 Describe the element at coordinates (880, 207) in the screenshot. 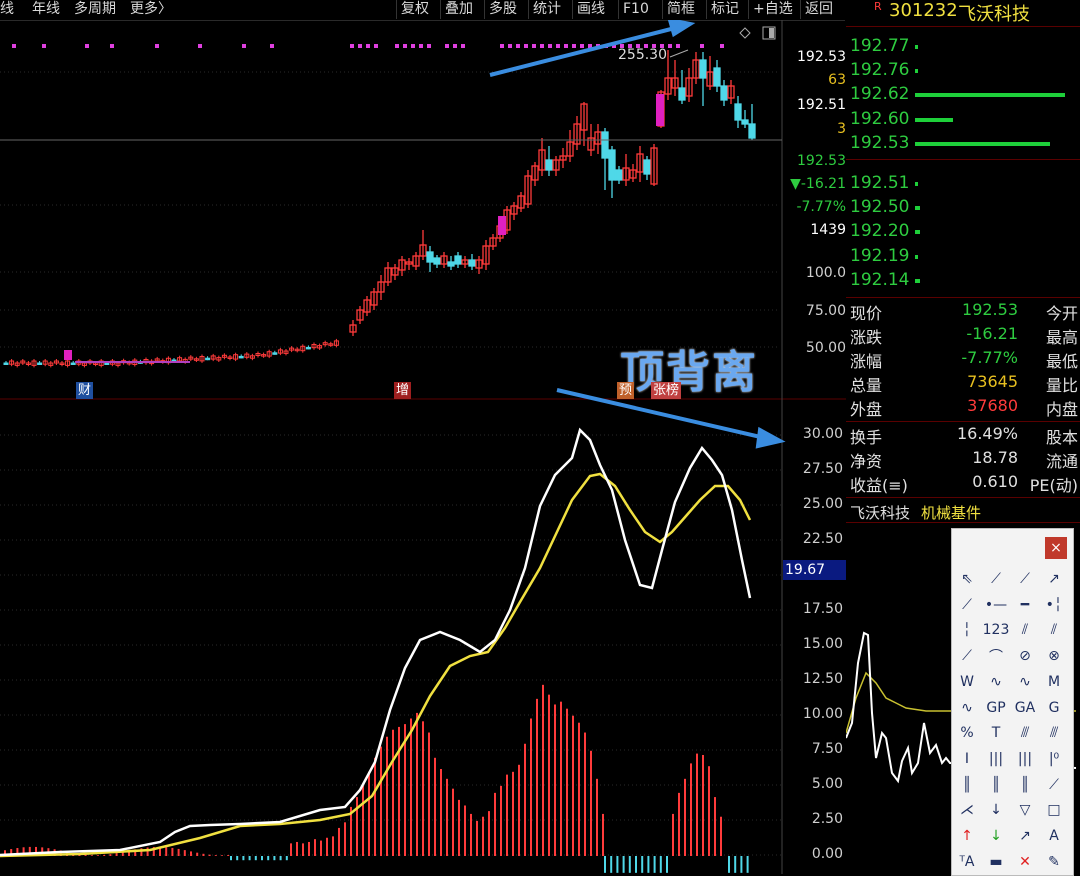

I see `depth-price: 192.50` at that location.